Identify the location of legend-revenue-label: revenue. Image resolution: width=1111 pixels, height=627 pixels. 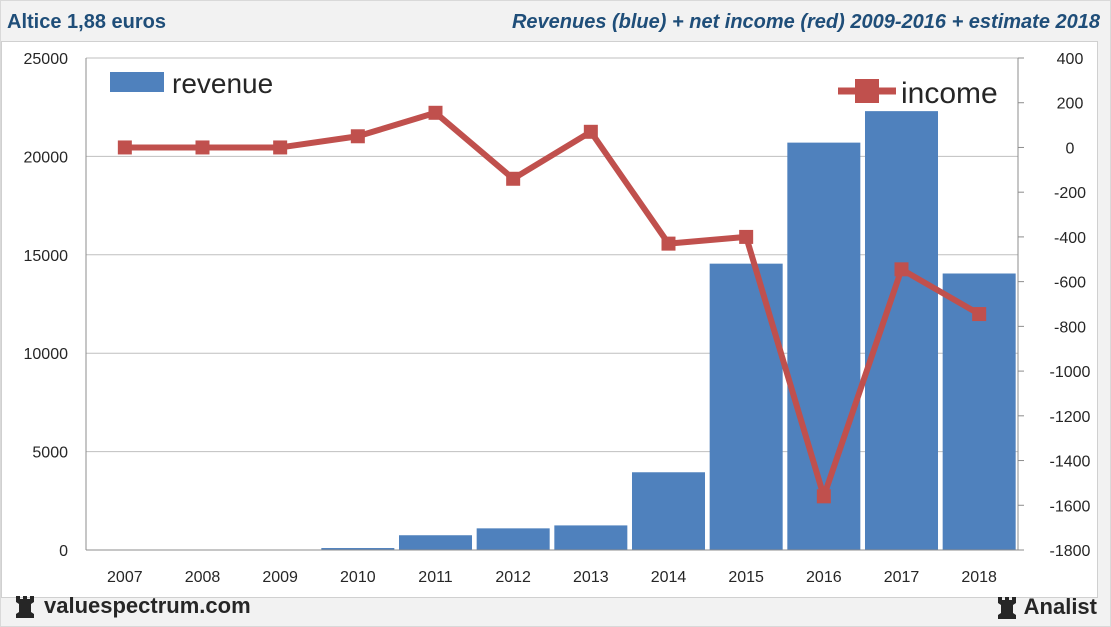
(222, 83).